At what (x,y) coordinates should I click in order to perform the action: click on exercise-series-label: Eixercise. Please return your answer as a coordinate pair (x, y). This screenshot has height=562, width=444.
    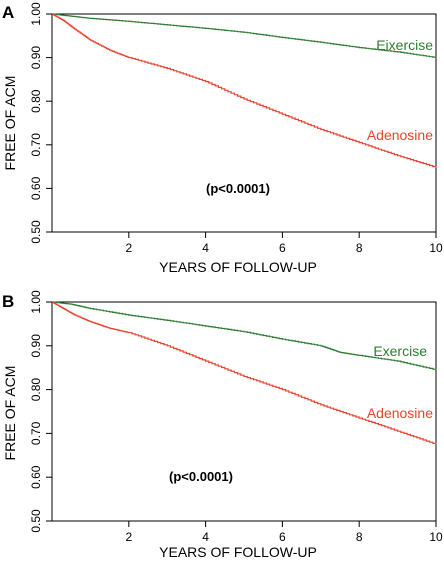
    Looking at the image, I should click on (404, 45).